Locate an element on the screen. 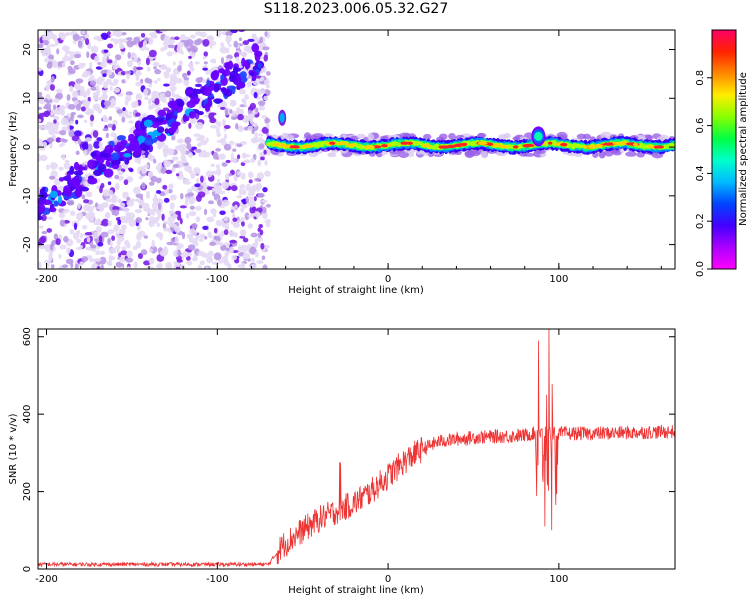 The image size is (750, 600). spectrogram-signal-band is located at coordinates (469, 134).